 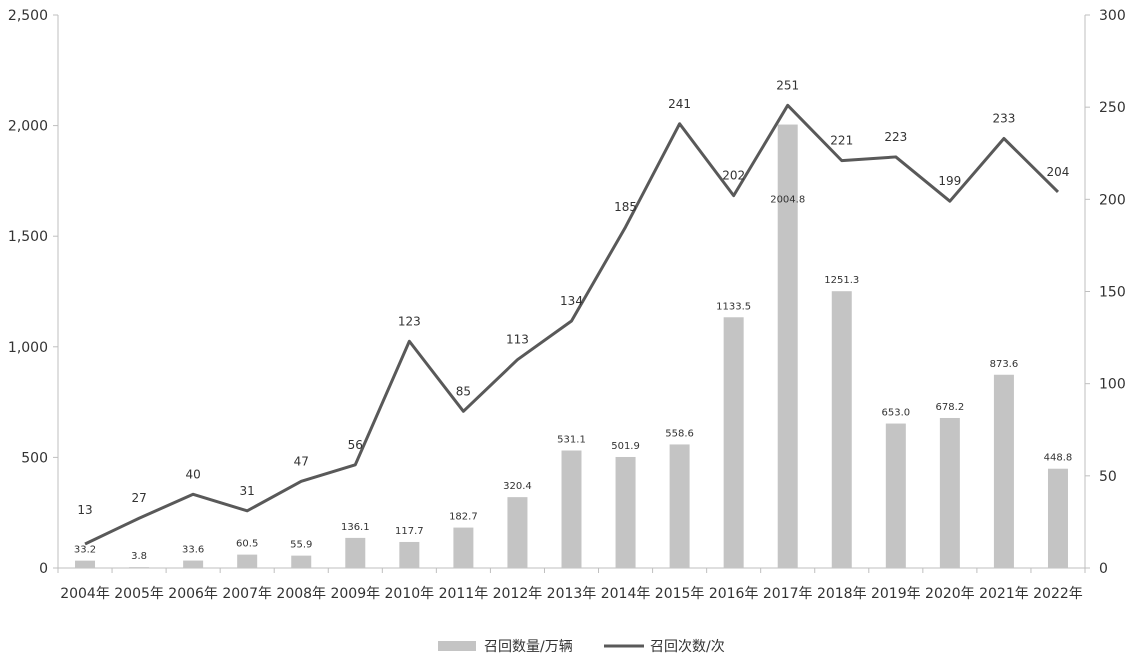 I want to click on legend: 召回数量/万辆 召回次数/次, so click(x=581, y=647).